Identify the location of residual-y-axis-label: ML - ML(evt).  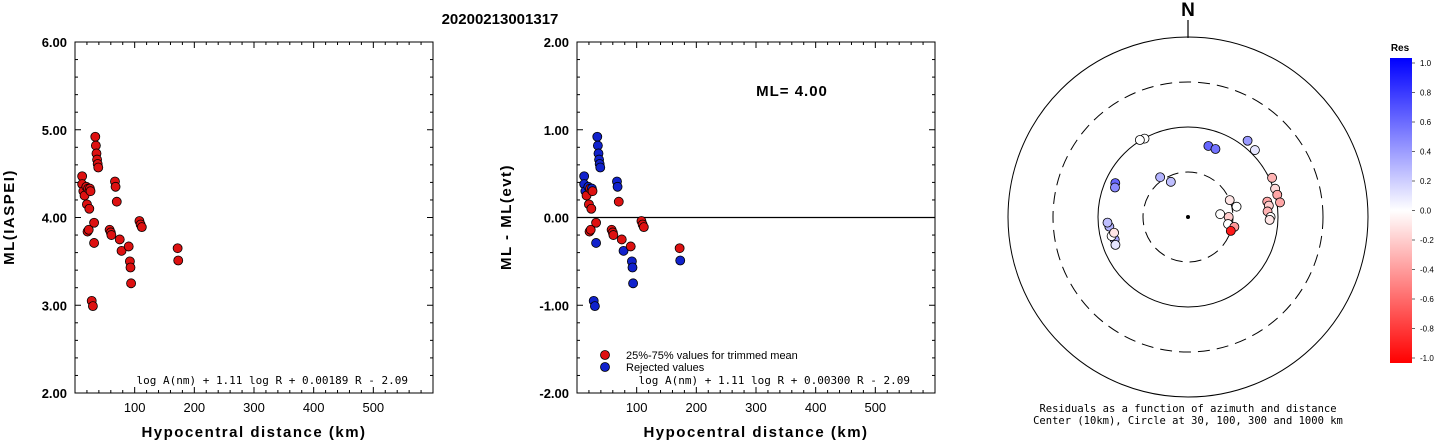
(506, 217).